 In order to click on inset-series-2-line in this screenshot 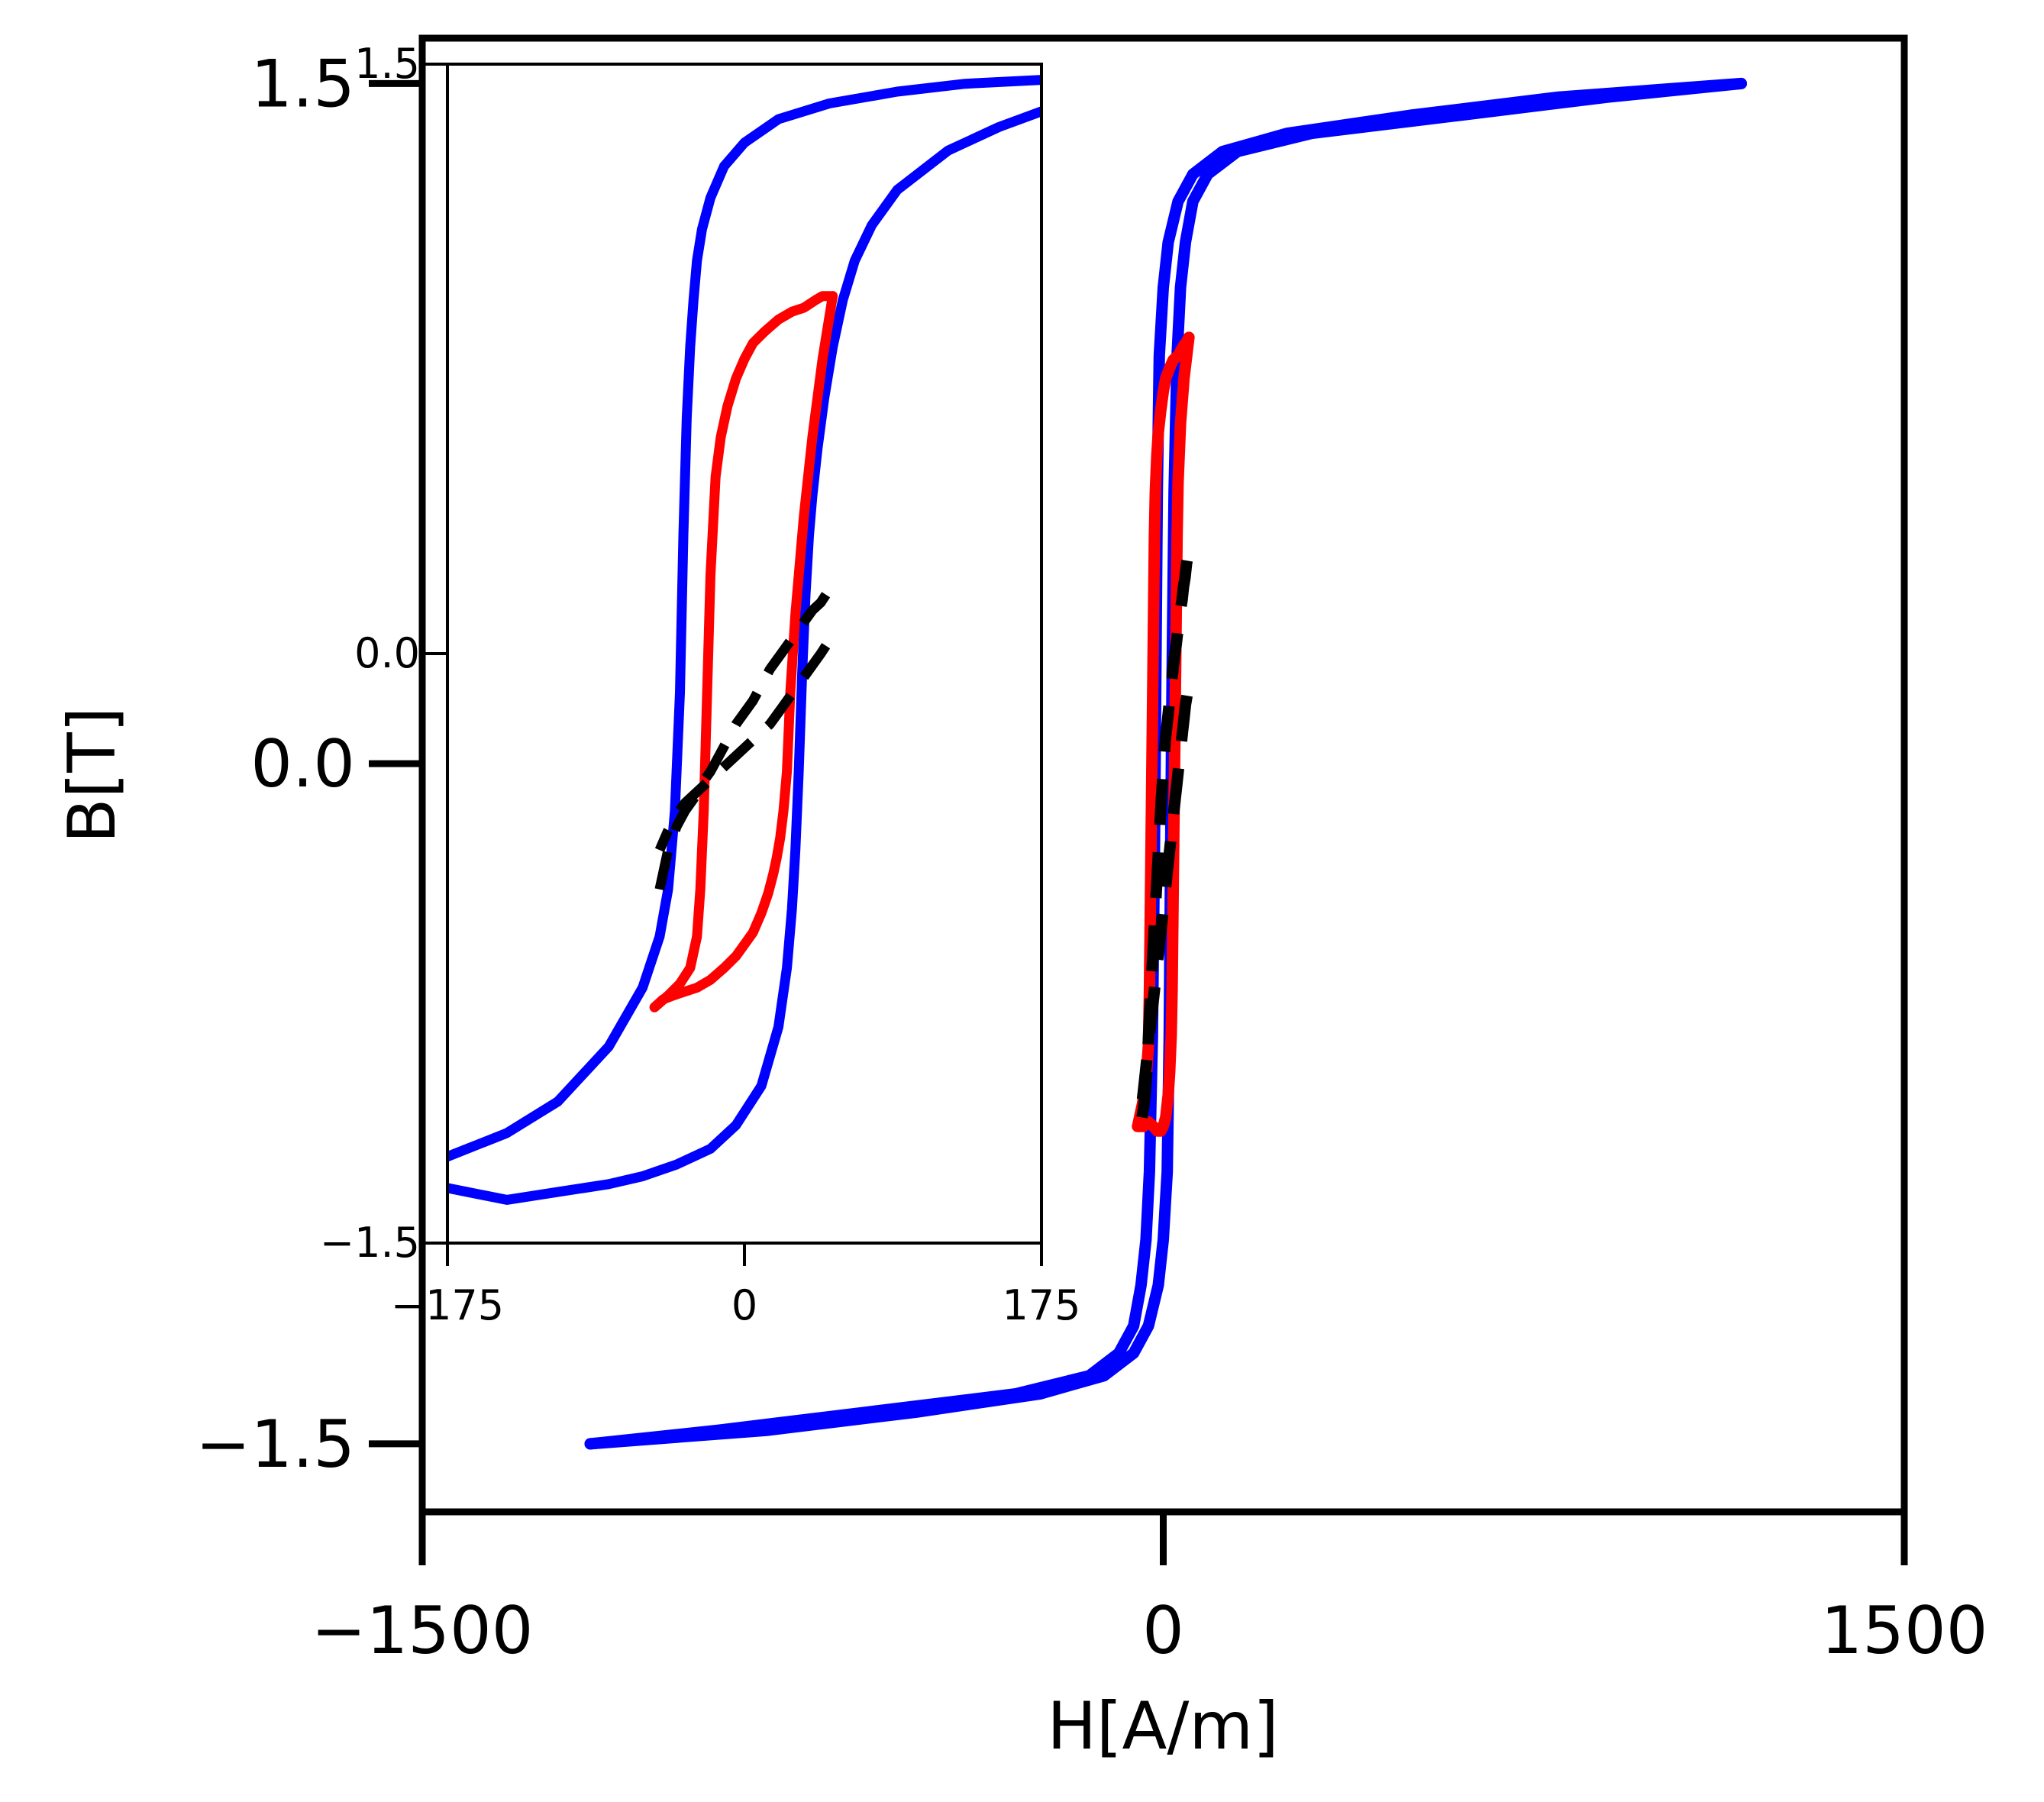, I will do `click(744, 651)`.